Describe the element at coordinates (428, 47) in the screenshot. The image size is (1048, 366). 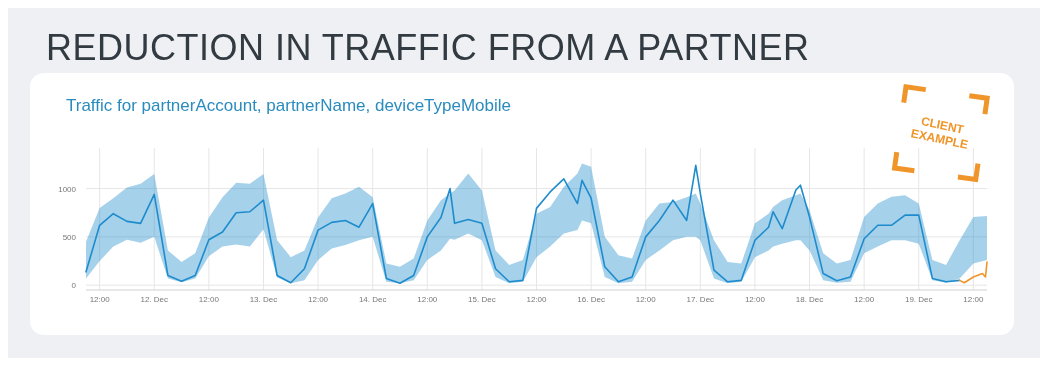
I see `chart-title: REDUCTION IN TRAFFIC FROM A PARTNER` at that location.